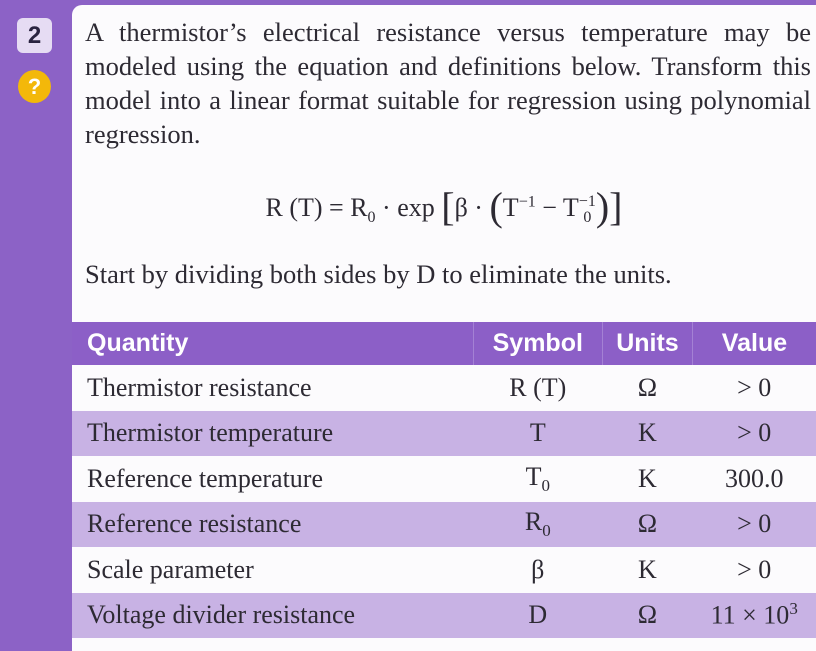 The width and height of the screenshot is (816, 651). Describe the element at coordinates (34, 35) in the screenshot. I see `question-number: 2` at that location.